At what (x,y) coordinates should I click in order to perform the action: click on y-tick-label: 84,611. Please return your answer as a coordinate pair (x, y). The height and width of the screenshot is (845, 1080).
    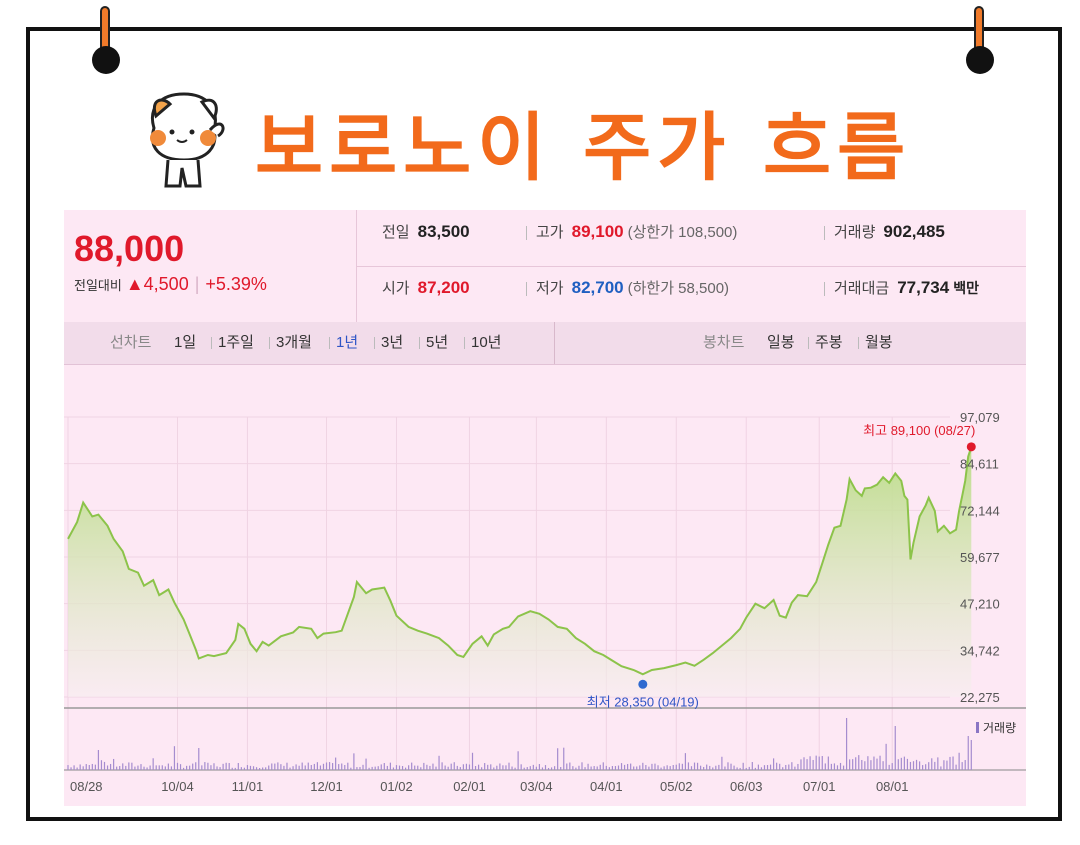
    Looking at the image, I should click on (979, 464).